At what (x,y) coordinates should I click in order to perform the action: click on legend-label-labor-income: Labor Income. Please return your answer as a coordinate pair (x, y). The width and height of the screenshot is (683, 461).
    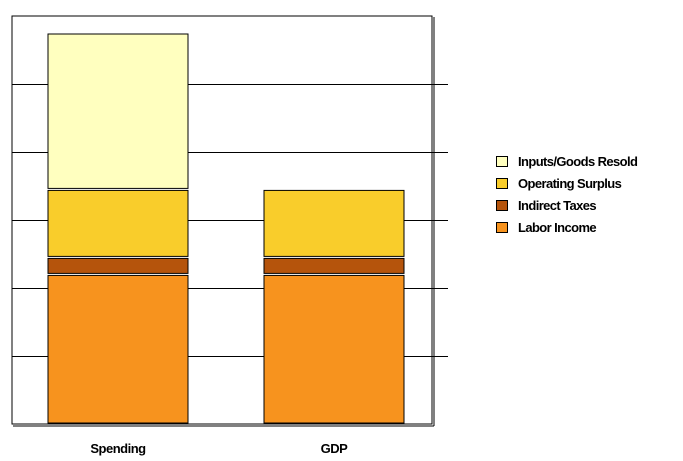
    Looking at the image, I should click on (557, 227).